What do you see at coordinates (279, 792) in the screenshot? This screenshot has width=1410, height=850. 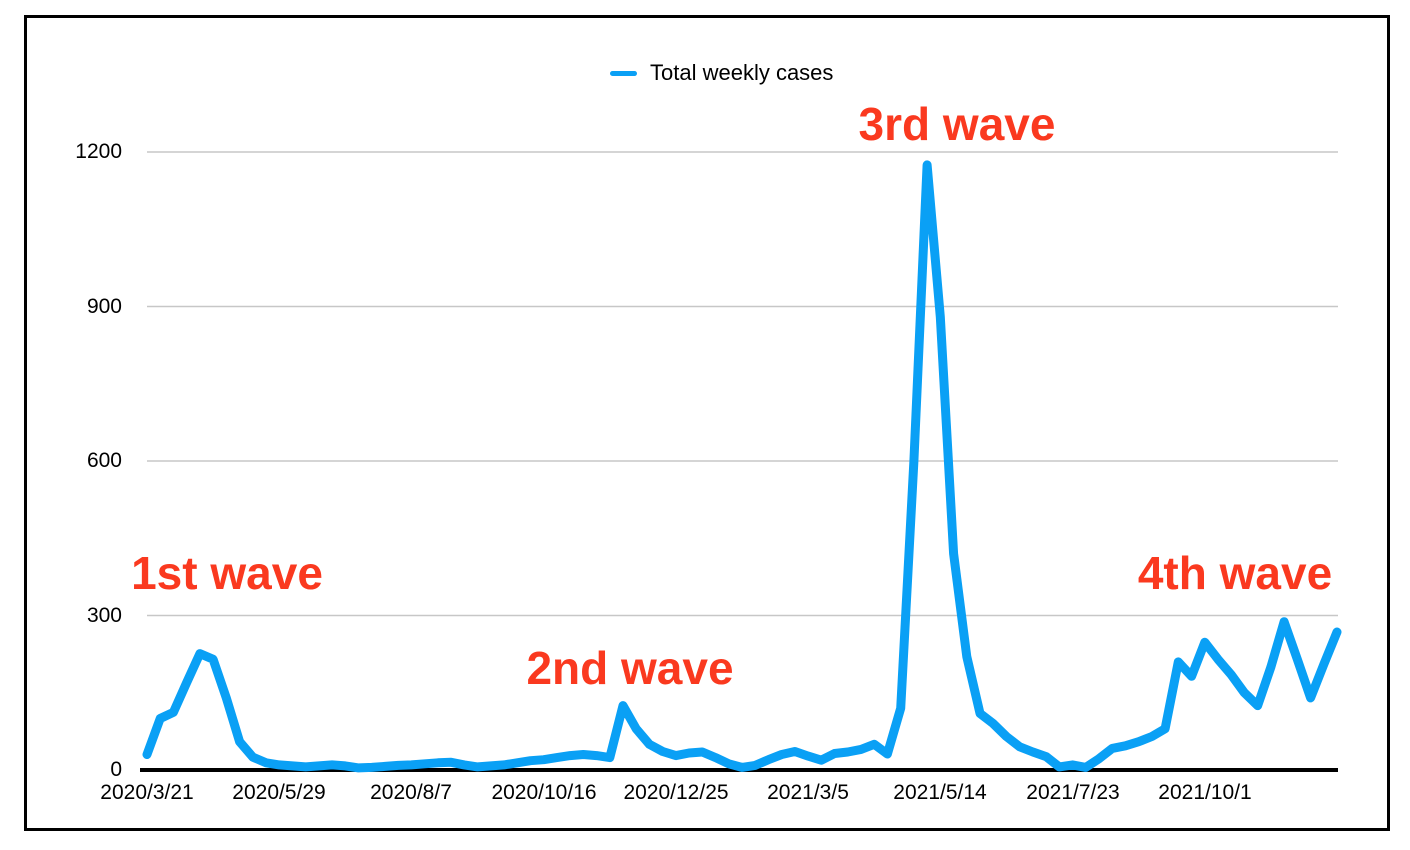 I see `x-tick-label: 2020/5/29` at bounding box center [279, 792].